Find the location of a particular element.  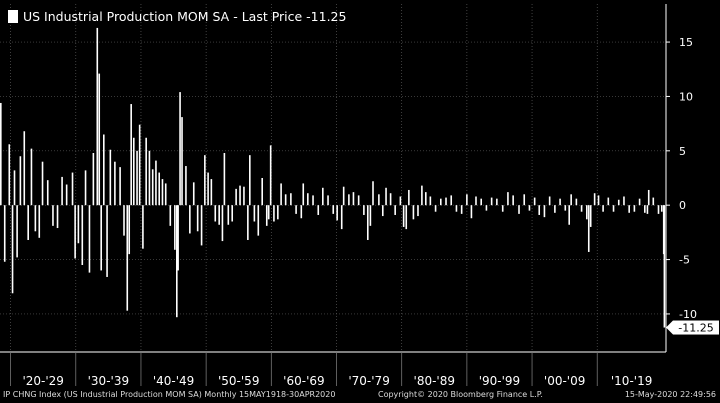

y-tick-label: 15 is located at coordinates (686, 42).